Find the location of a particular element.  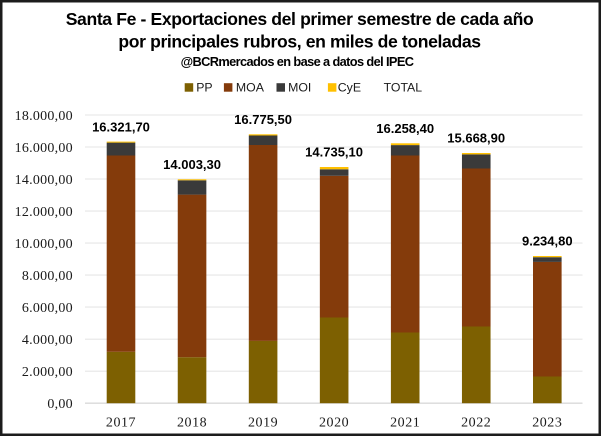

svg-text: 16.258,40 is located at coordinates (405, 128).